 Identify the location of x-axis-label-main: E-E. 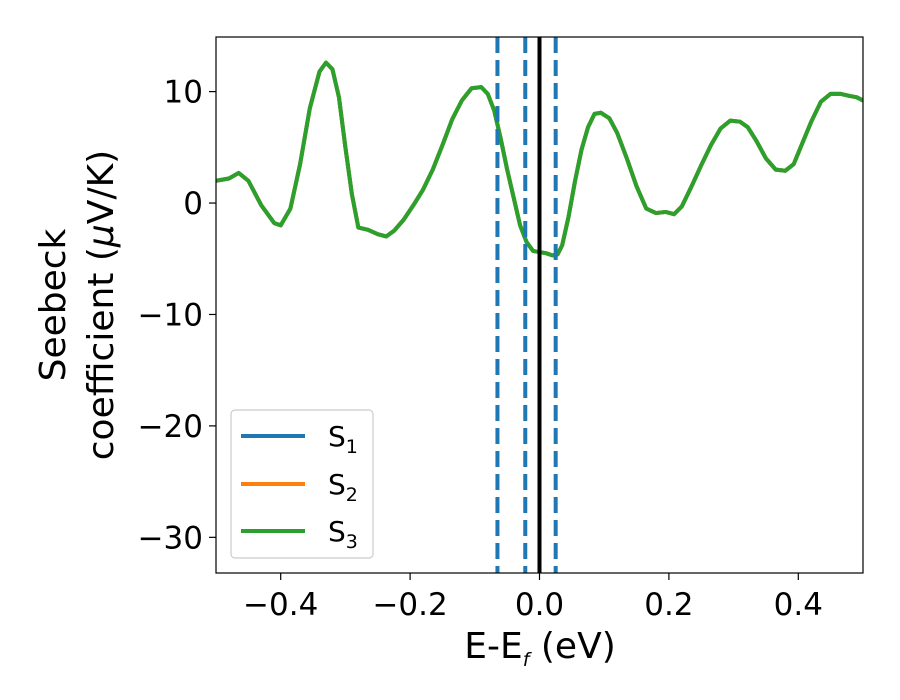
(493, 646).